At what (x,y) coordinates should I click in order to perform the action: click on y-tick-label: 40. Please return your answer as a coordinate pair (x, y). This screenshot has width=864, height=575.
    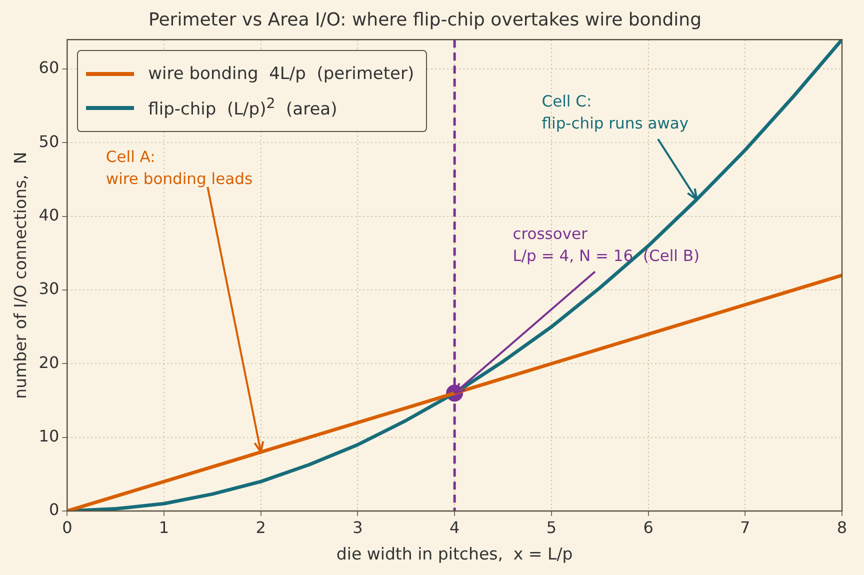
    Looking at the image, I should click on (49, 215).